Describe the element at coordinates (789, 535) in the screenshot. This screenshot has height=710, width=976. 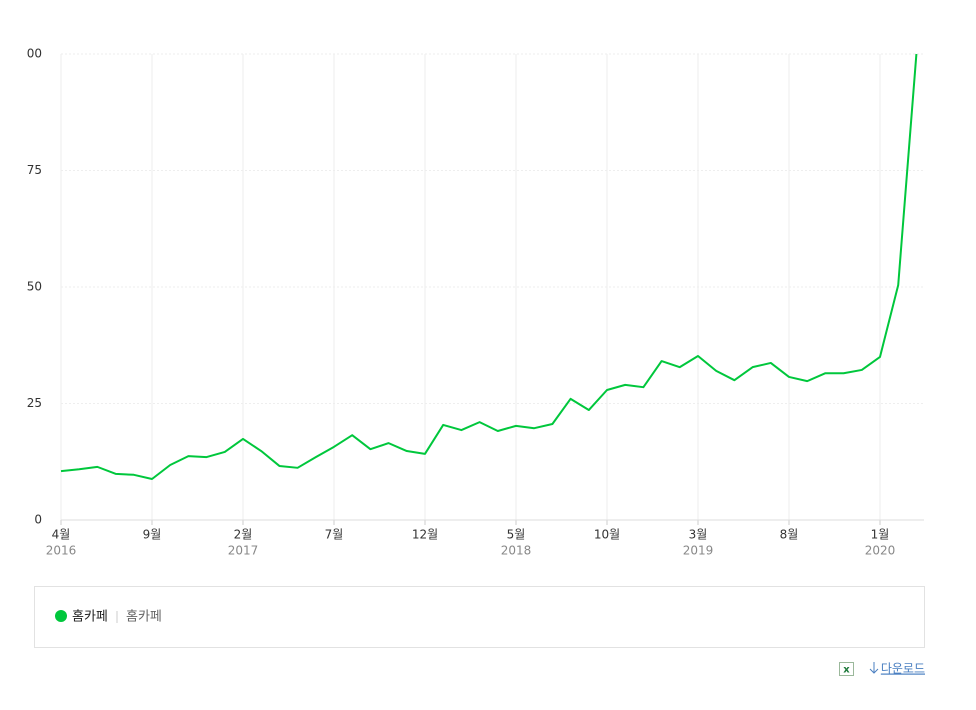
I see `x-tick-label: 8월` at that location.